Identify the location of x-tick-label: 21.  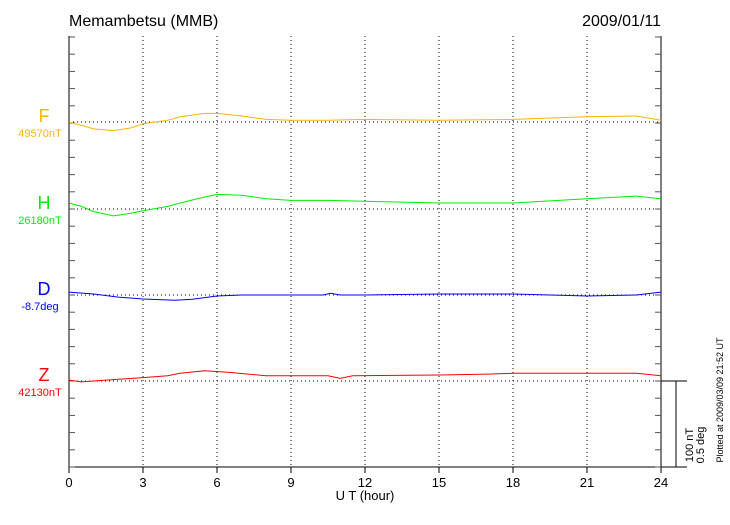
(587, 482).